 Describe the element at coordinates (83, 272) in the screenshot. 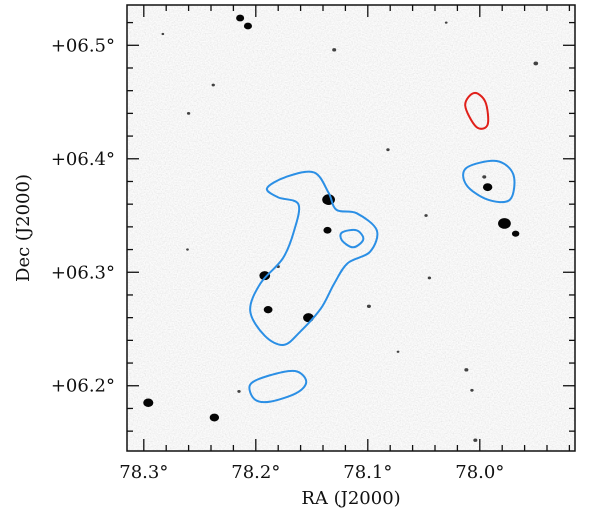

I see `y-tick-label: +06.3°` at that location.